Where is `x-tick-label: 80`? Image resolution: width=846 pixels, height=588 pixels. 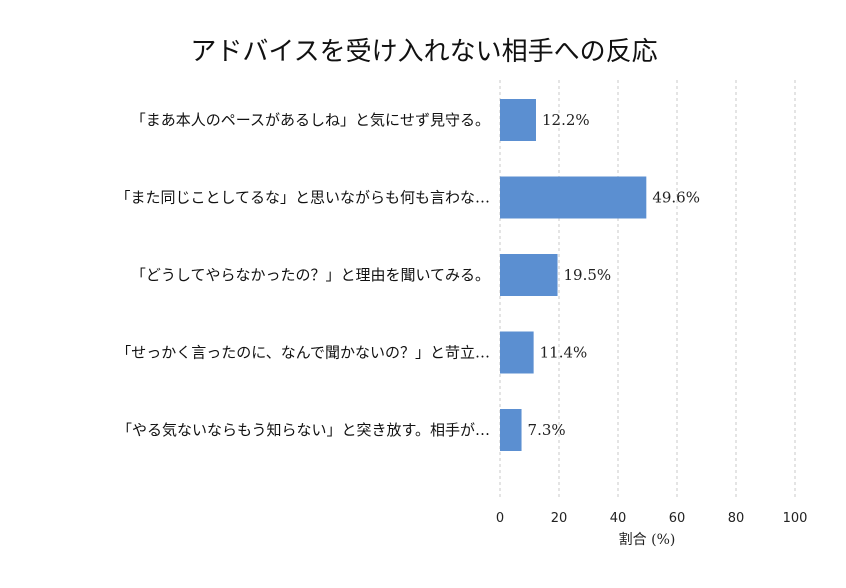 x-tick-label: 80 is located at coordinates (736, 518).